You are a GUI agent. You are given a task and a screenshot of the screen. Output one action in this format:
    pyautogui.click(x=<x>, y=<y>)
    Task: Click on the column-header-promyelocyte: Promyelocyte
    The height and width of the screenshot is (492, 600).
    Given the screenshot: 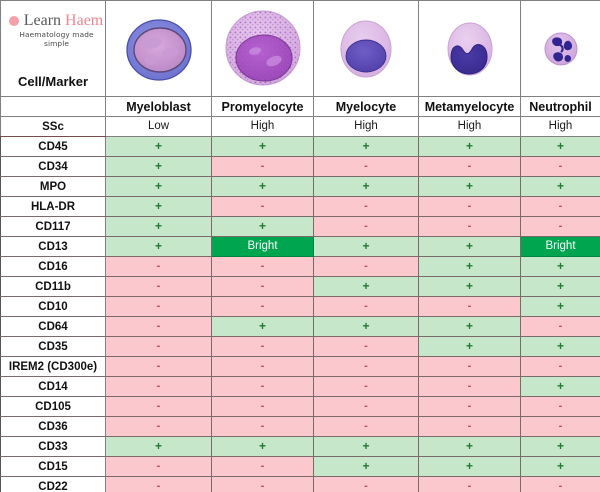 What is the action you would take?
    pyautogui.click(x=262, y=106)
    